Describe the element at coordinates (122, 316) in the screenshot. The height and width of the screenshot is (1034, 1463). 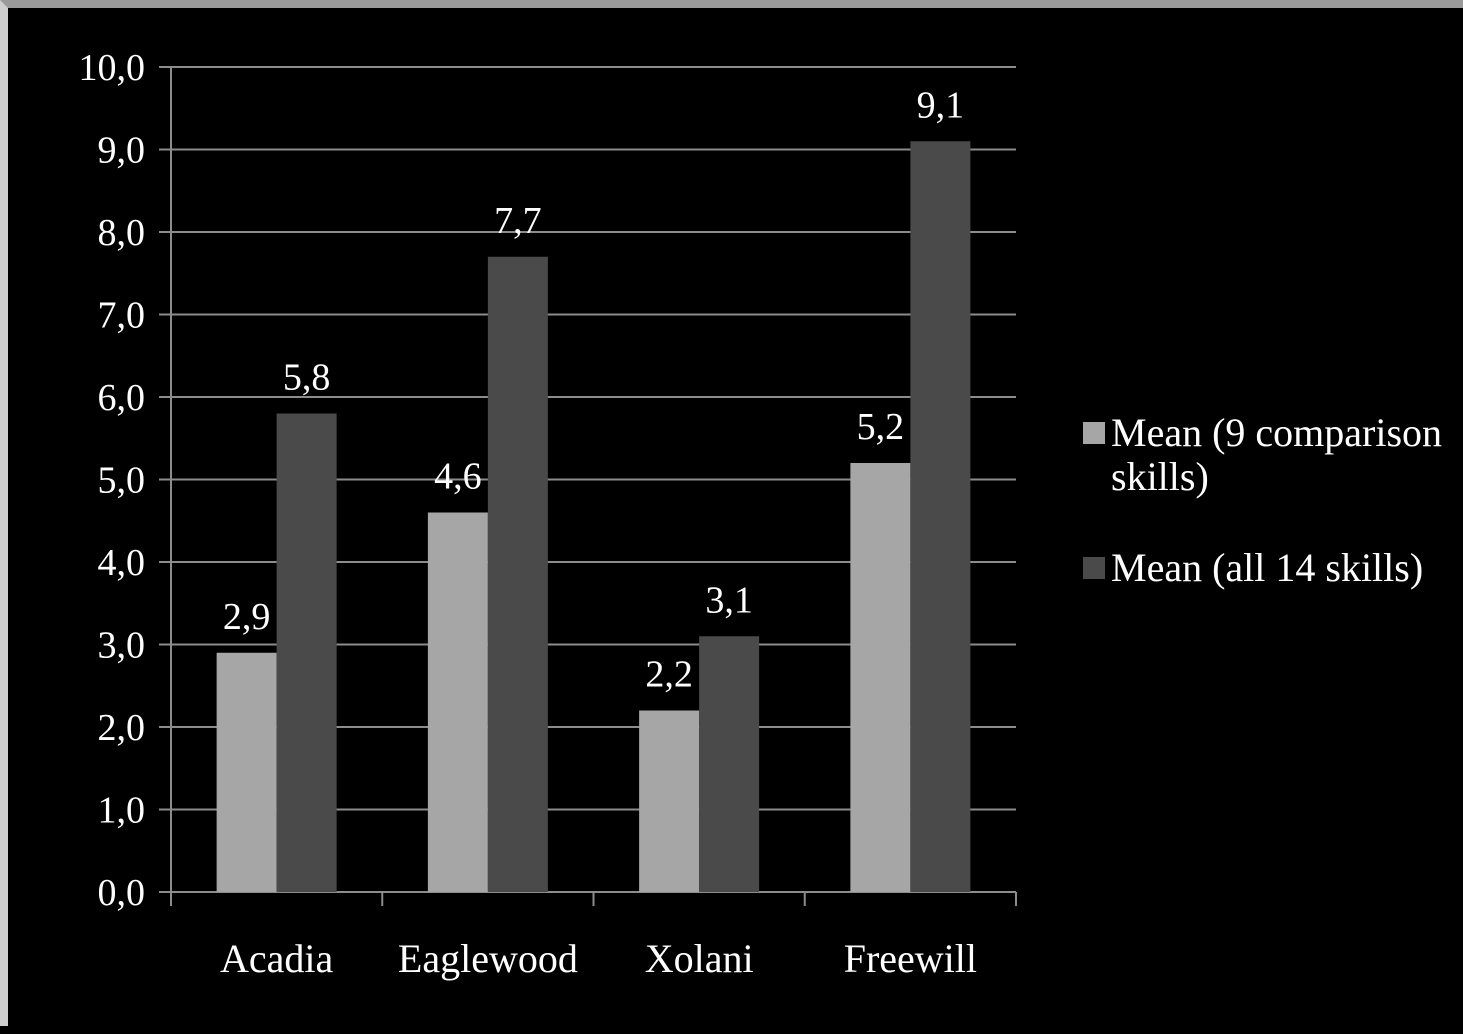
I see `y-tick-label: 7,0` at that location.